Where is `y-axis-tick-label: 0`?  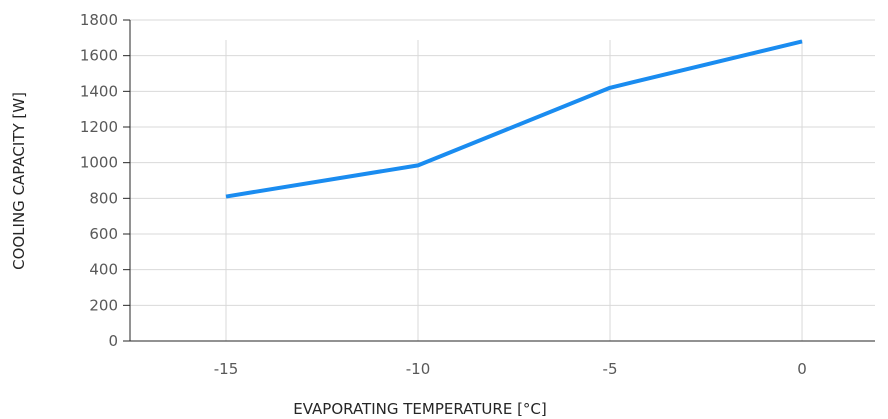 y-axis-tick-label: 0 is located at coordinates (113, 341).